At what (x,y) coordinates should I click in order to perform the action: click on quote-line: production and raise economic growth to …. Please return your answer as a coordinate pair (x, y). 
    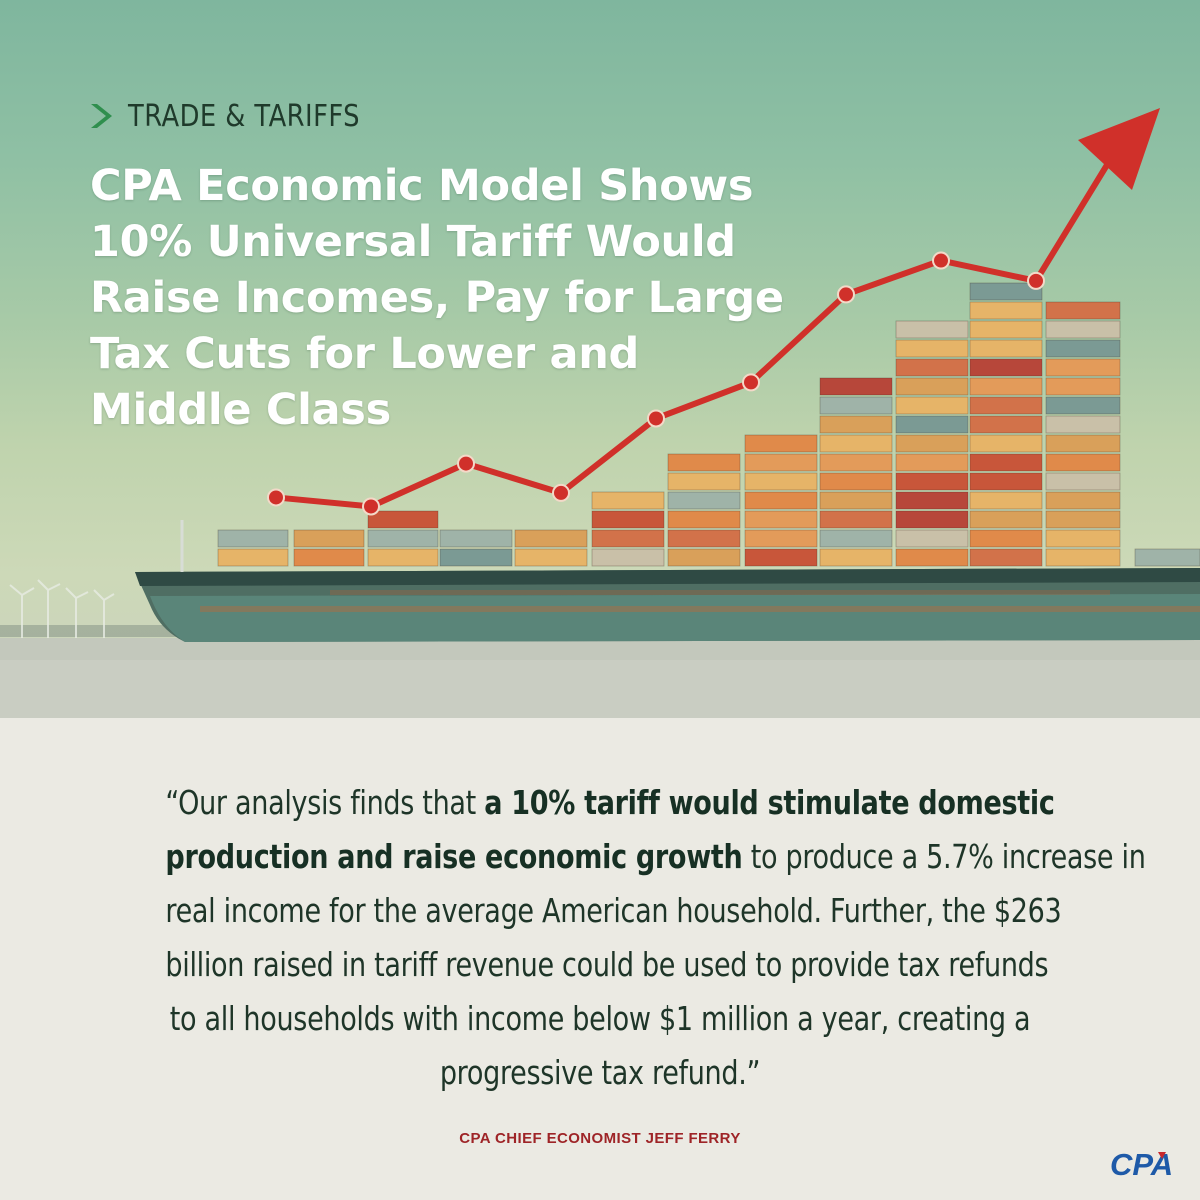
    Looking at the image, I should click on (655, 857).